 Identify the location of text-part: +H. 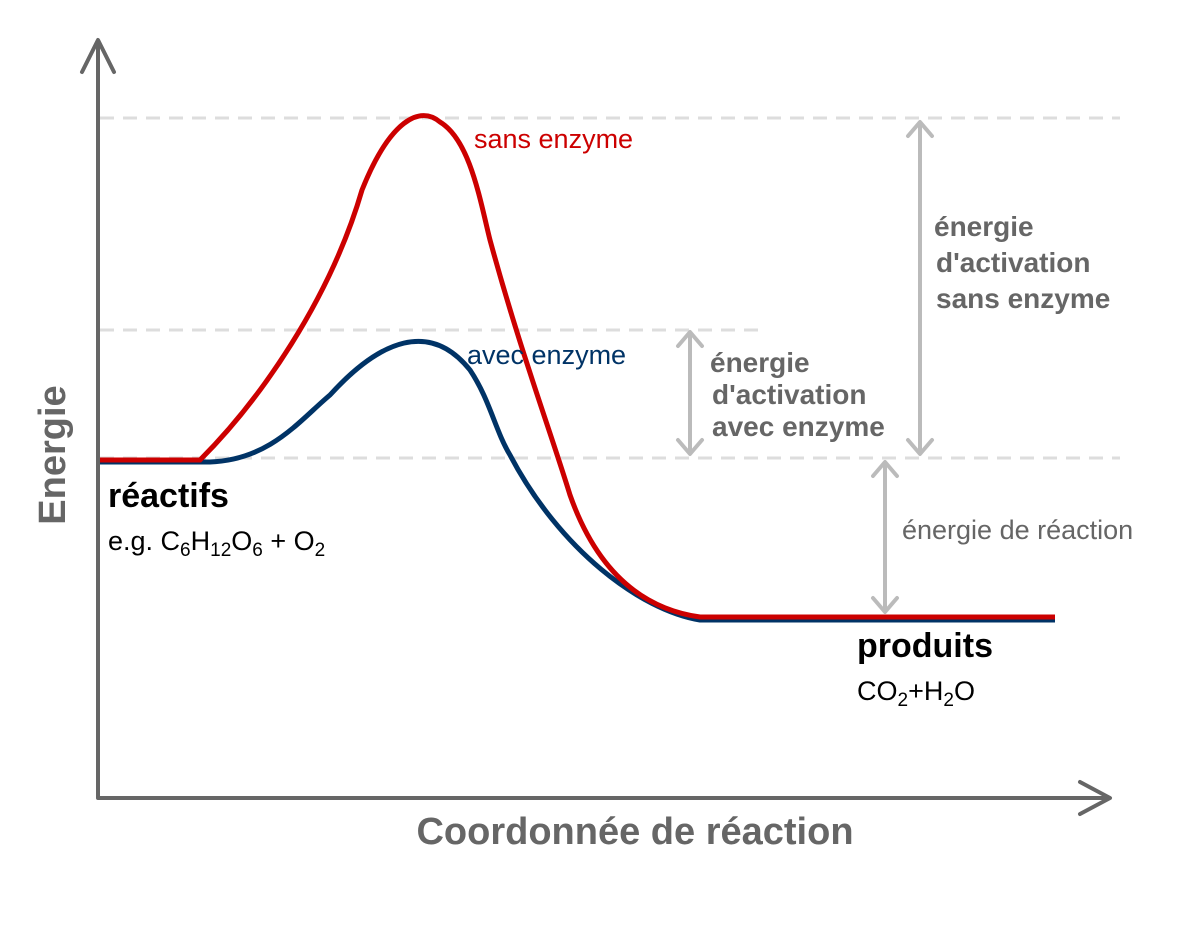
(925, 691).